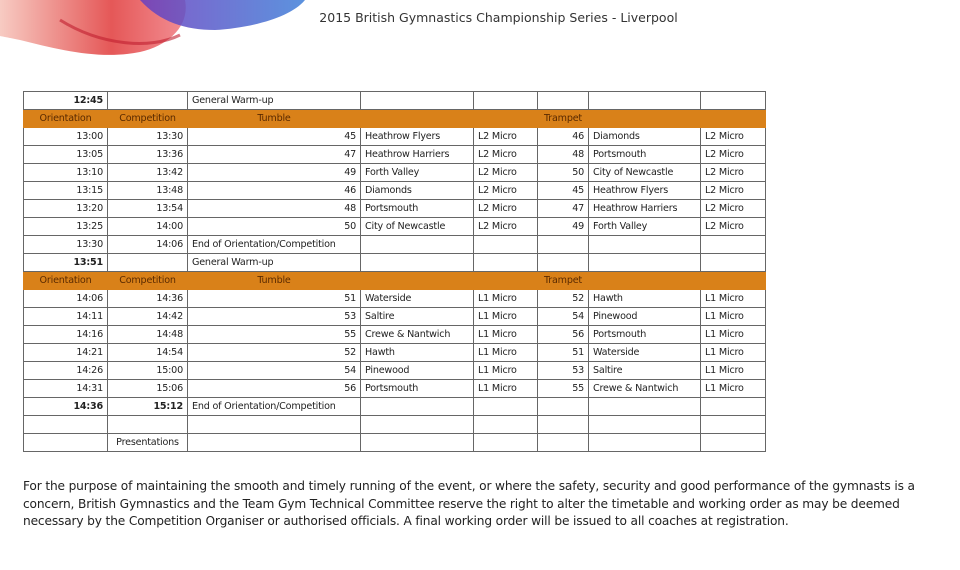 The width and height of the screenshot is (960, 570). I want to click on table-row: 13:30 14:06 End of Orientation/Competition, so click(394, 244).